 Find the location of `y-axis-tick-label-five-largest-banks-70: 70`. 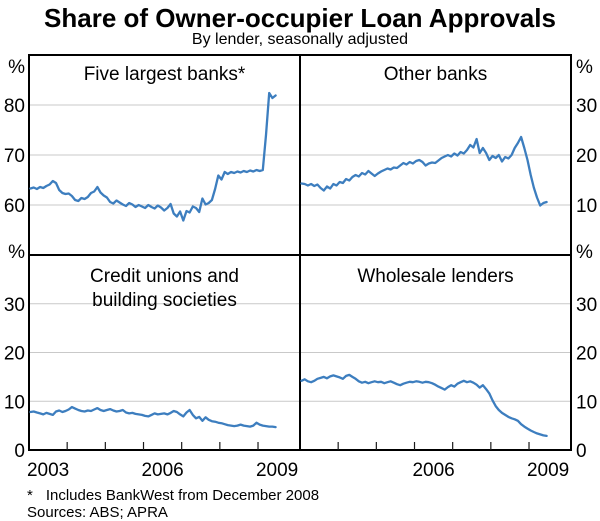

y-axis-tick-label-five-largest-banks-70: 70 is located at coordinates (14, 156).